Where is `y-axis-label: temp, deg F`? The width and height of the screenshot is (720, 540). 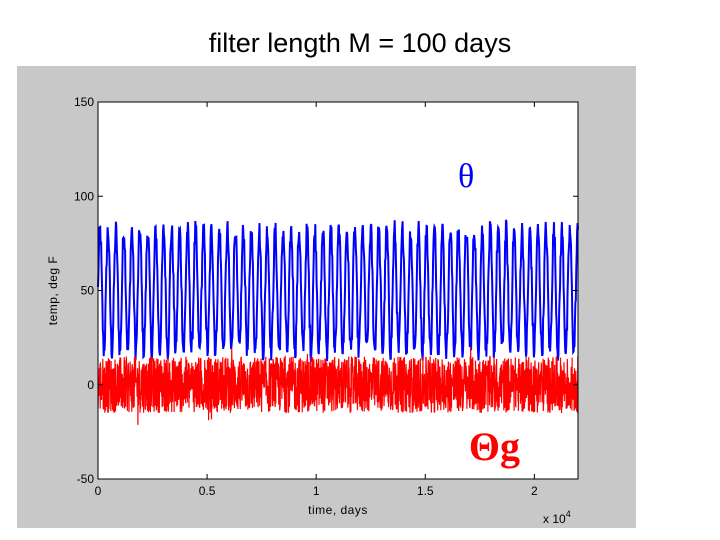 y-axis-label: temp, deg F is located at coordinates (53, 291).